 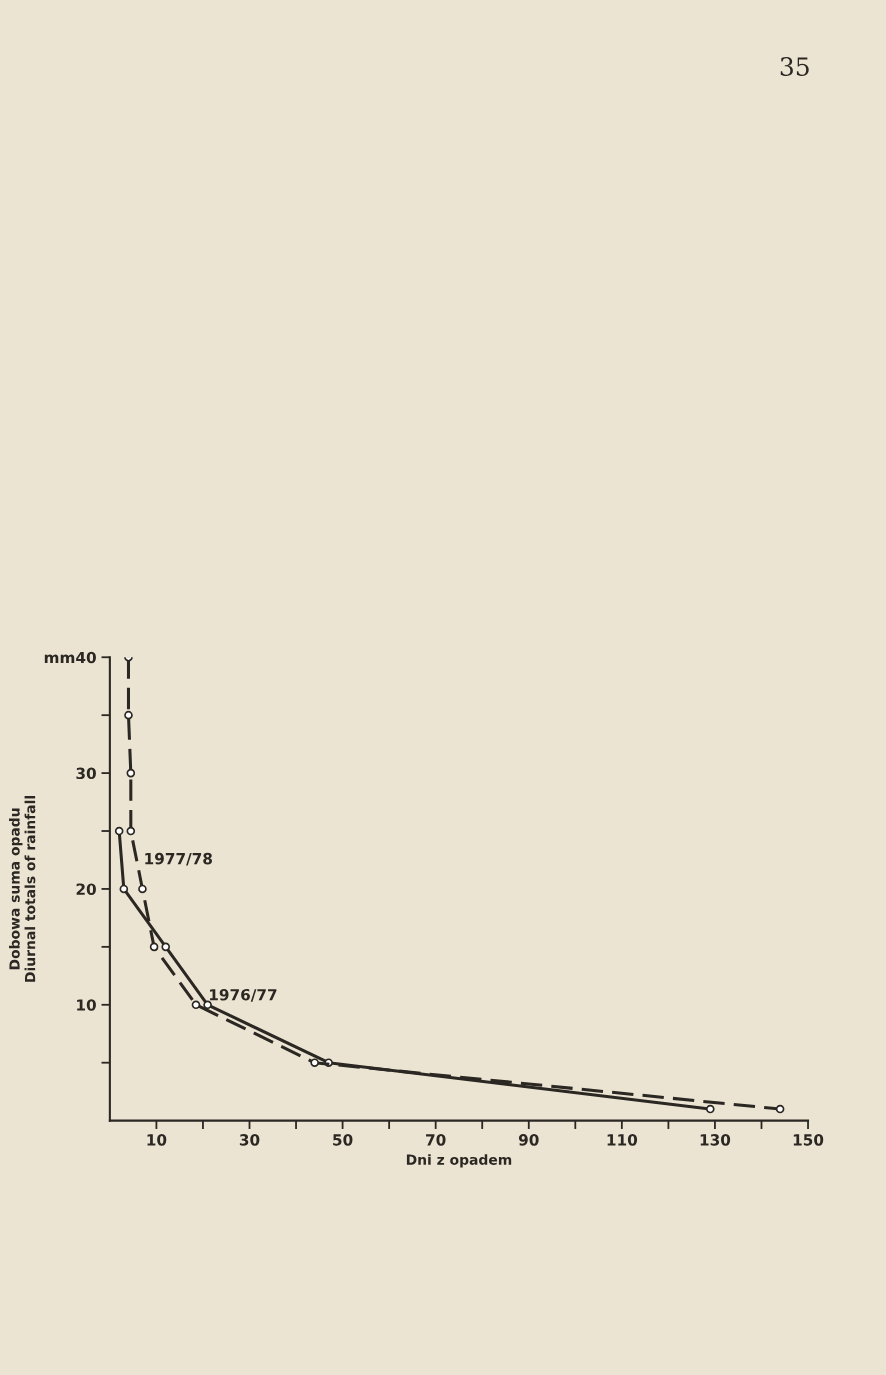 I want to click on x-tick-label: 70, so click(x=436, y=1140).